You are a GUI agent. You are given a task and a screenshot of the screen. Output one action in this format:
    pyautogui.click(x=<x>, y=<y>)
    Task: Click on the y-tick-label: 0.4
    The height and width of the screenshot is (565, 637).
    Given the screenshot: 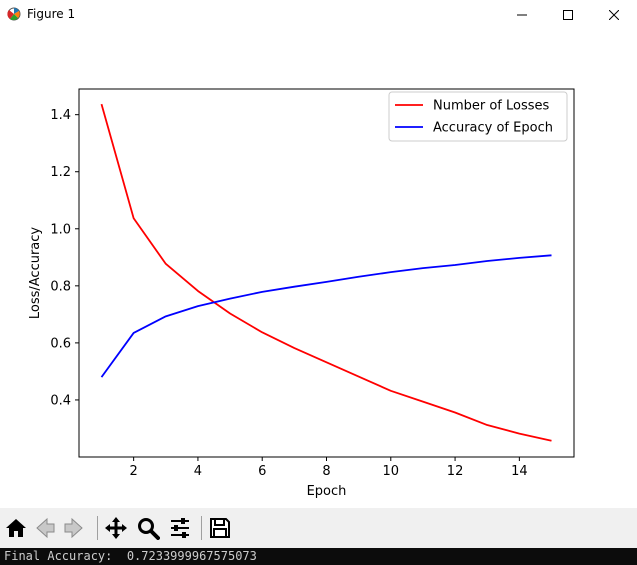 What is the action you would take?
    pyautogui.click(x=60, y=400)
    